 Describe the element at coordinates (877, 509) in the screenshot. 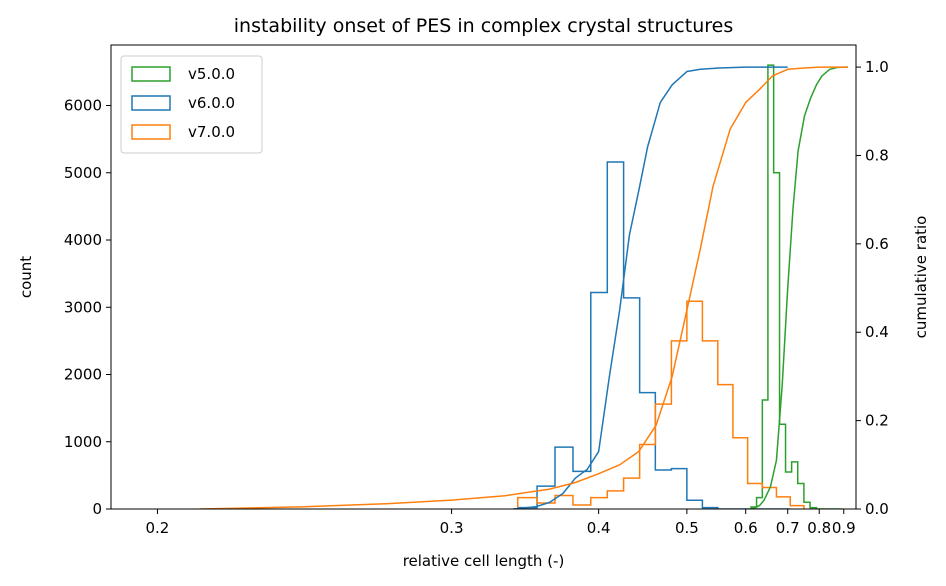

I see `y-tick-label-right: 0.0` at that location.